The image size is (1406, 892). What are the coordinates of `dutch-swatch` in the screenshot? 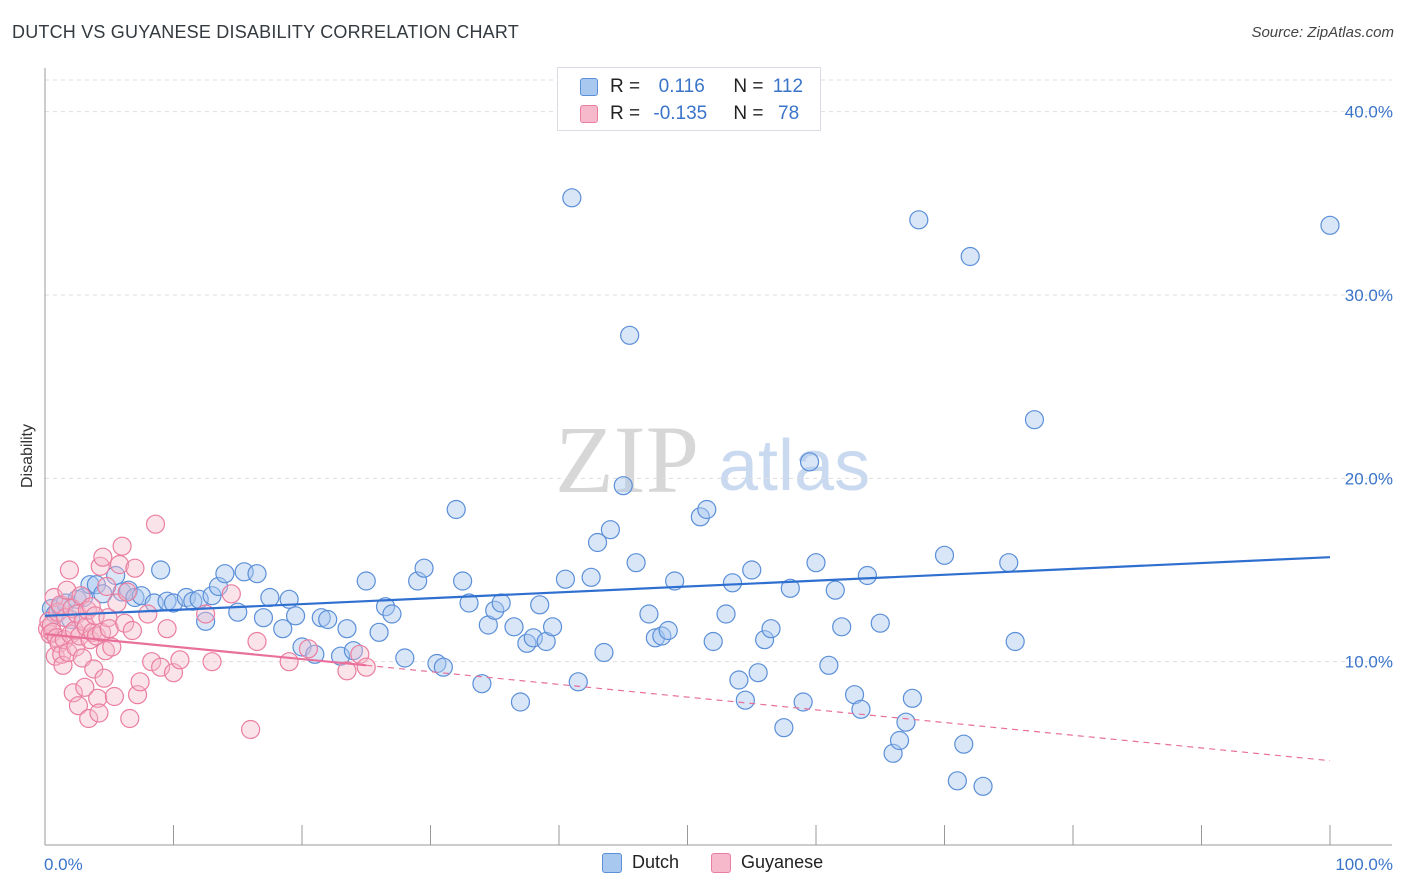 It's located at (589, 87).